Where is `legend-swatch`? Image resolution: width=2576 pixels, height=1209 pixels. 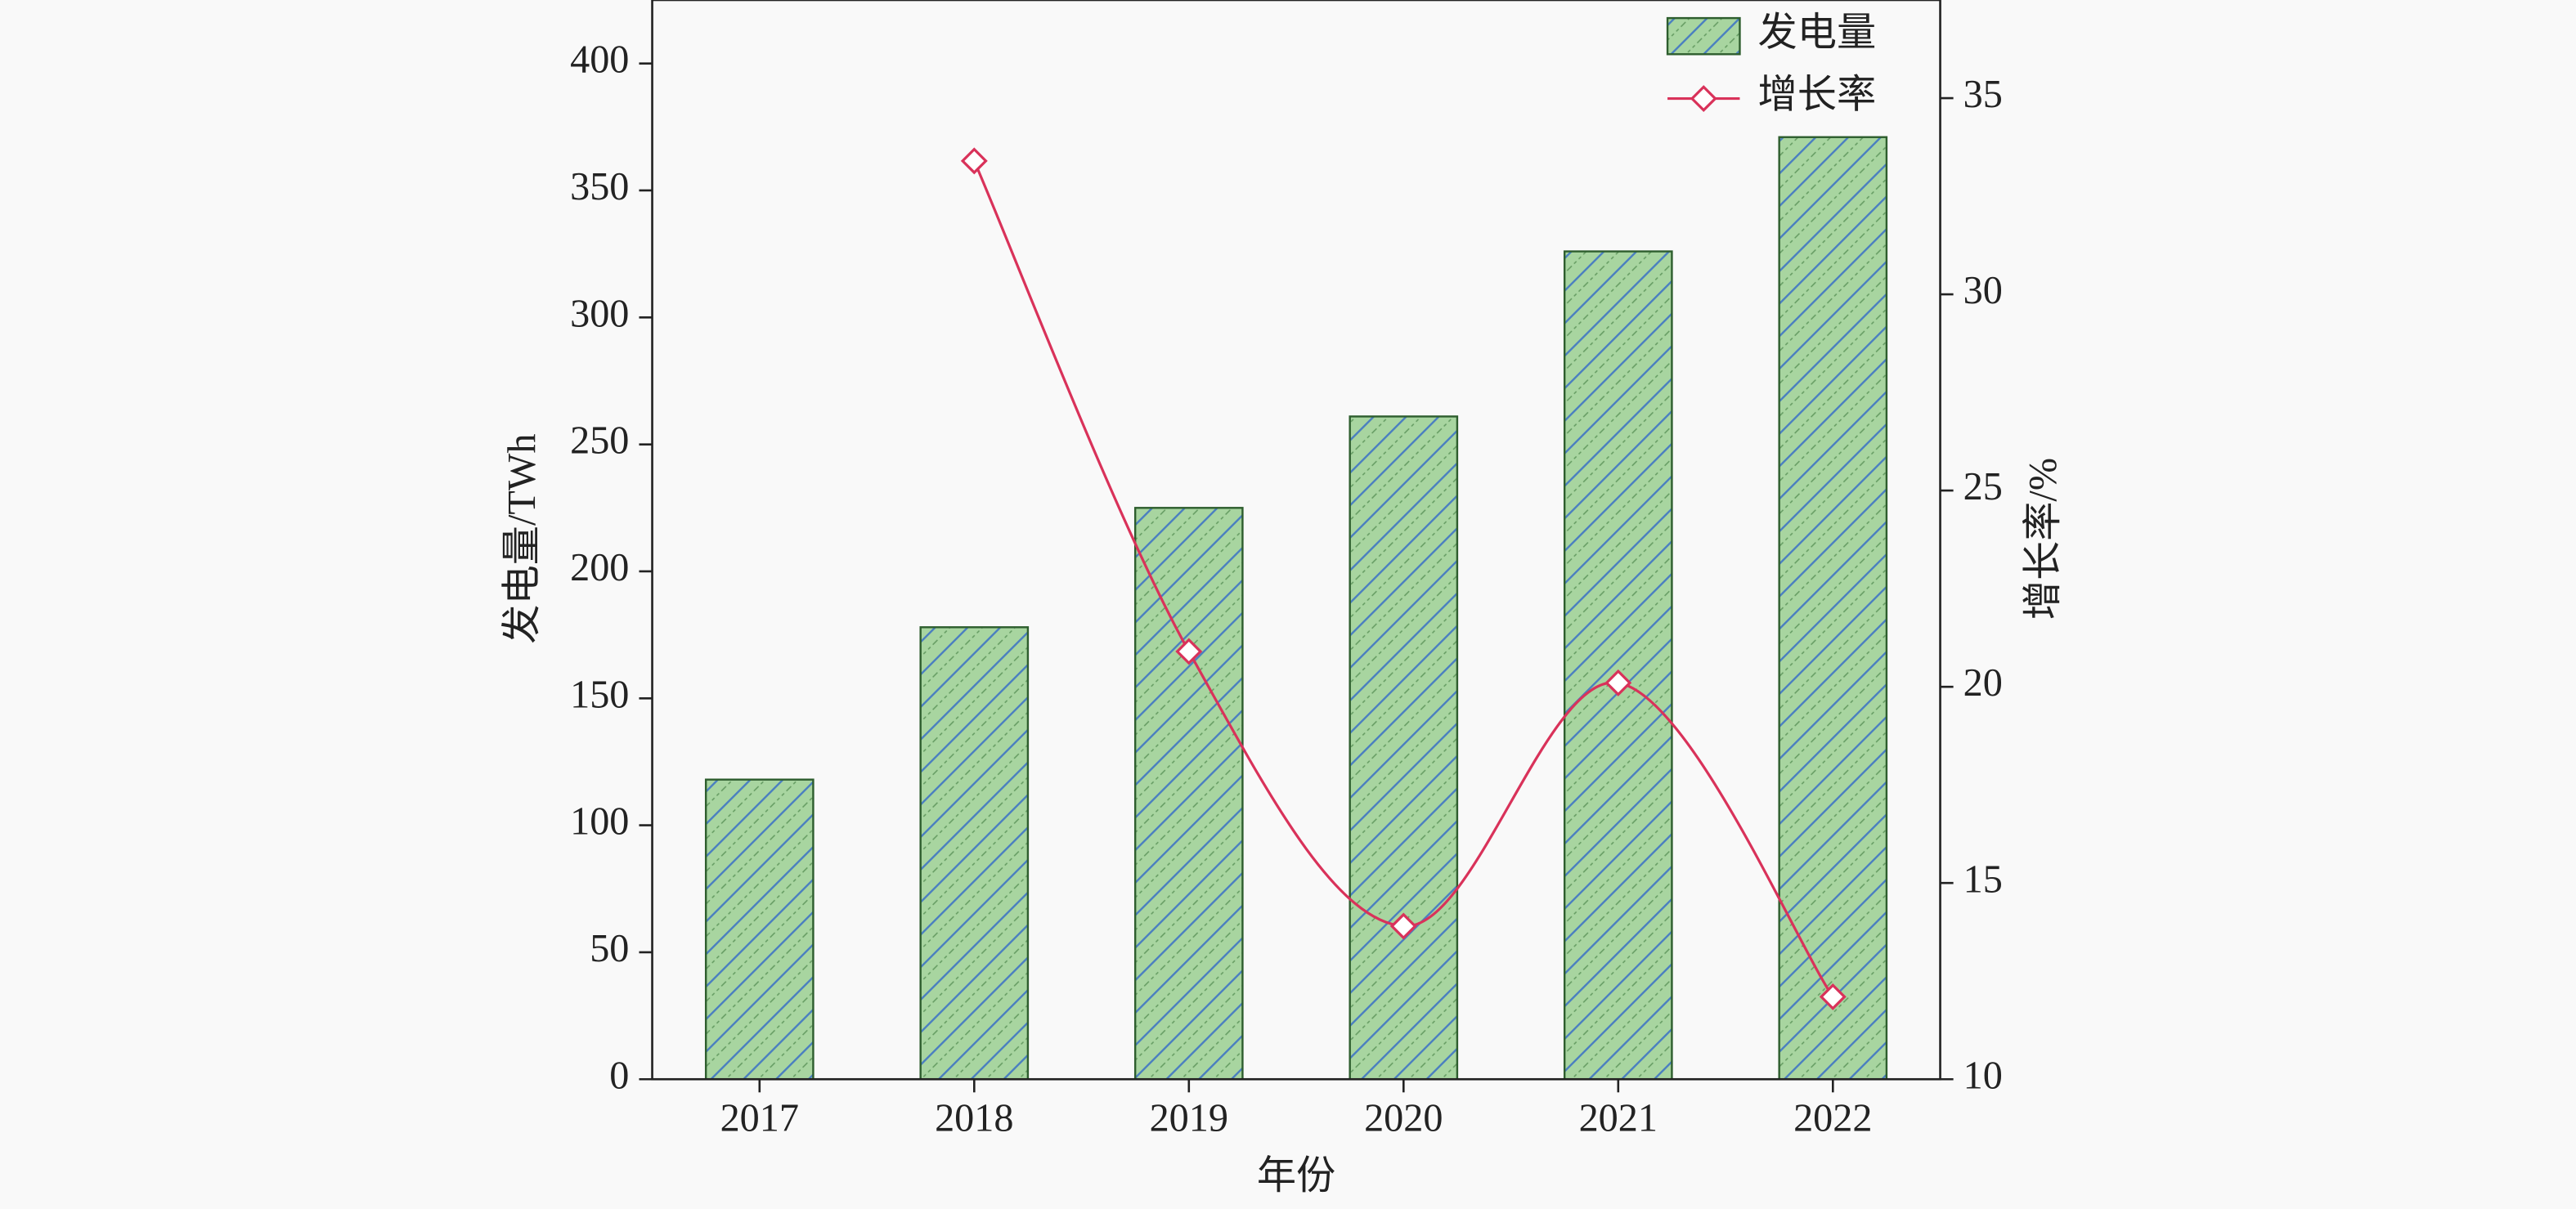
legend-swatch is located at coordinates (1704, 36).